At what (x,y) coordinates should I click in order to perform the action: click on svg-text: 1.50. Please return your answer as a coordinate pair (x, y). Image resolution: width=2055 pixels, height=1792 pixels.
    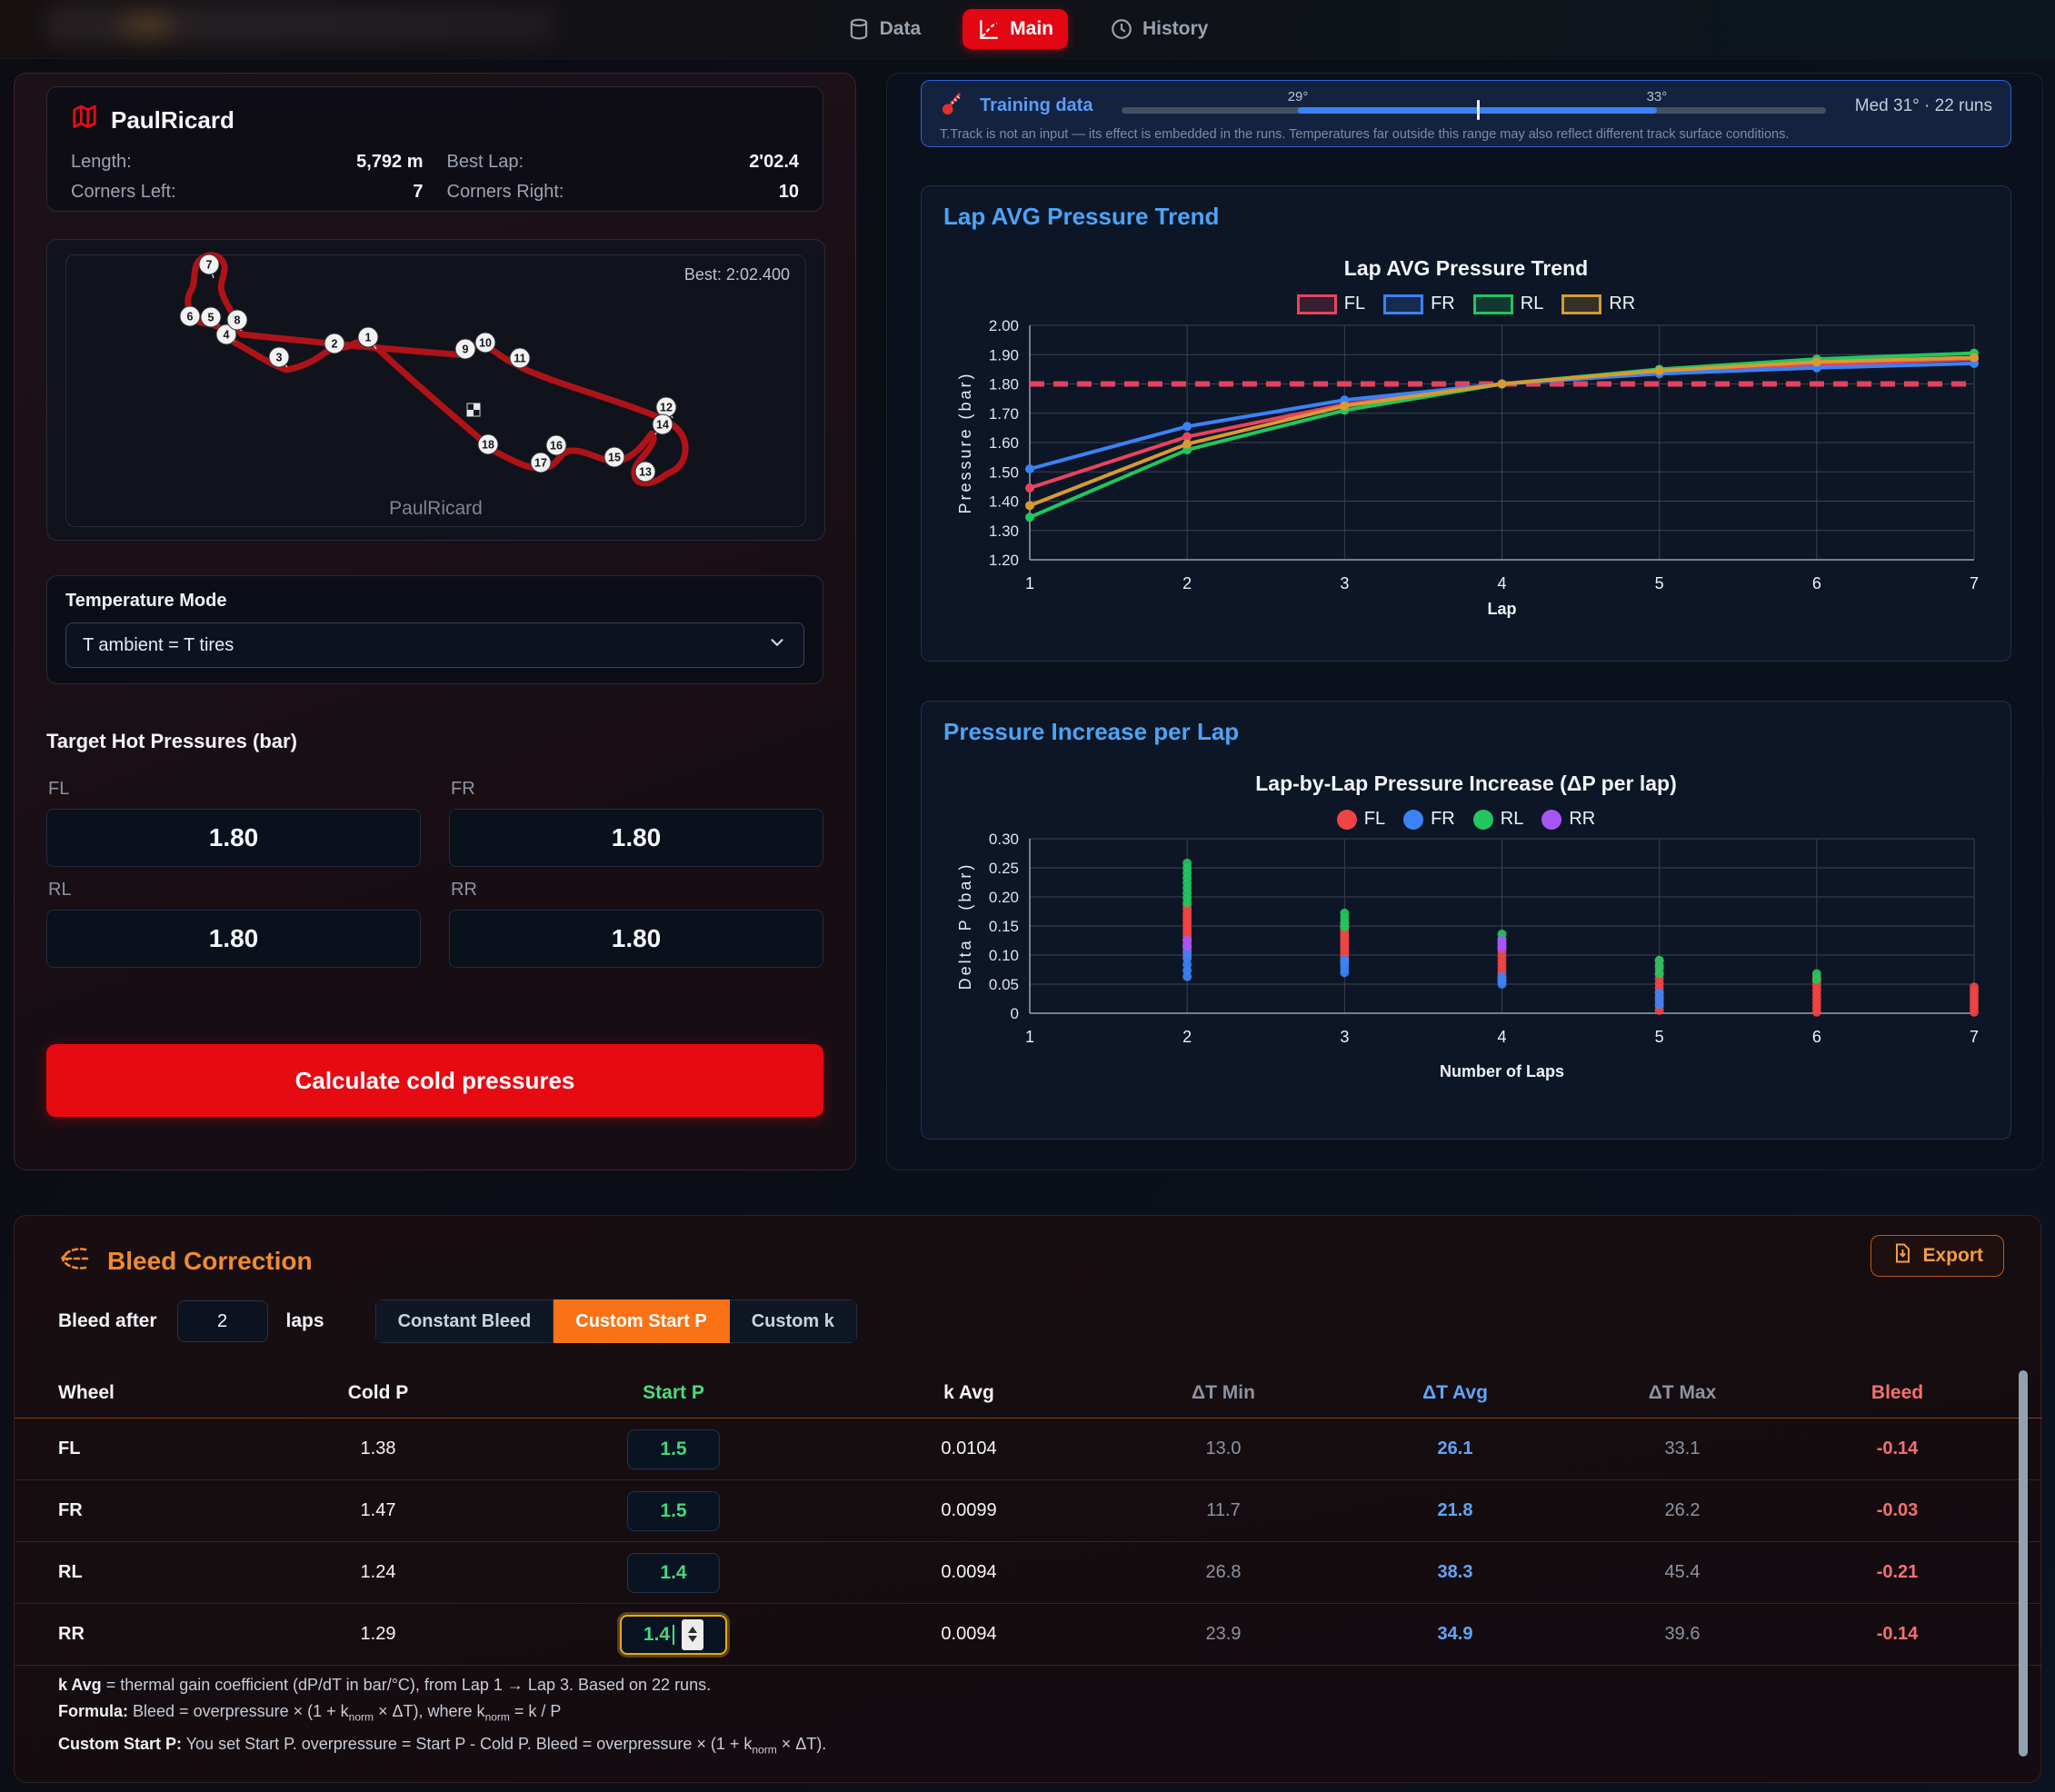
    Looking at the image, I should click on (1004, 472).